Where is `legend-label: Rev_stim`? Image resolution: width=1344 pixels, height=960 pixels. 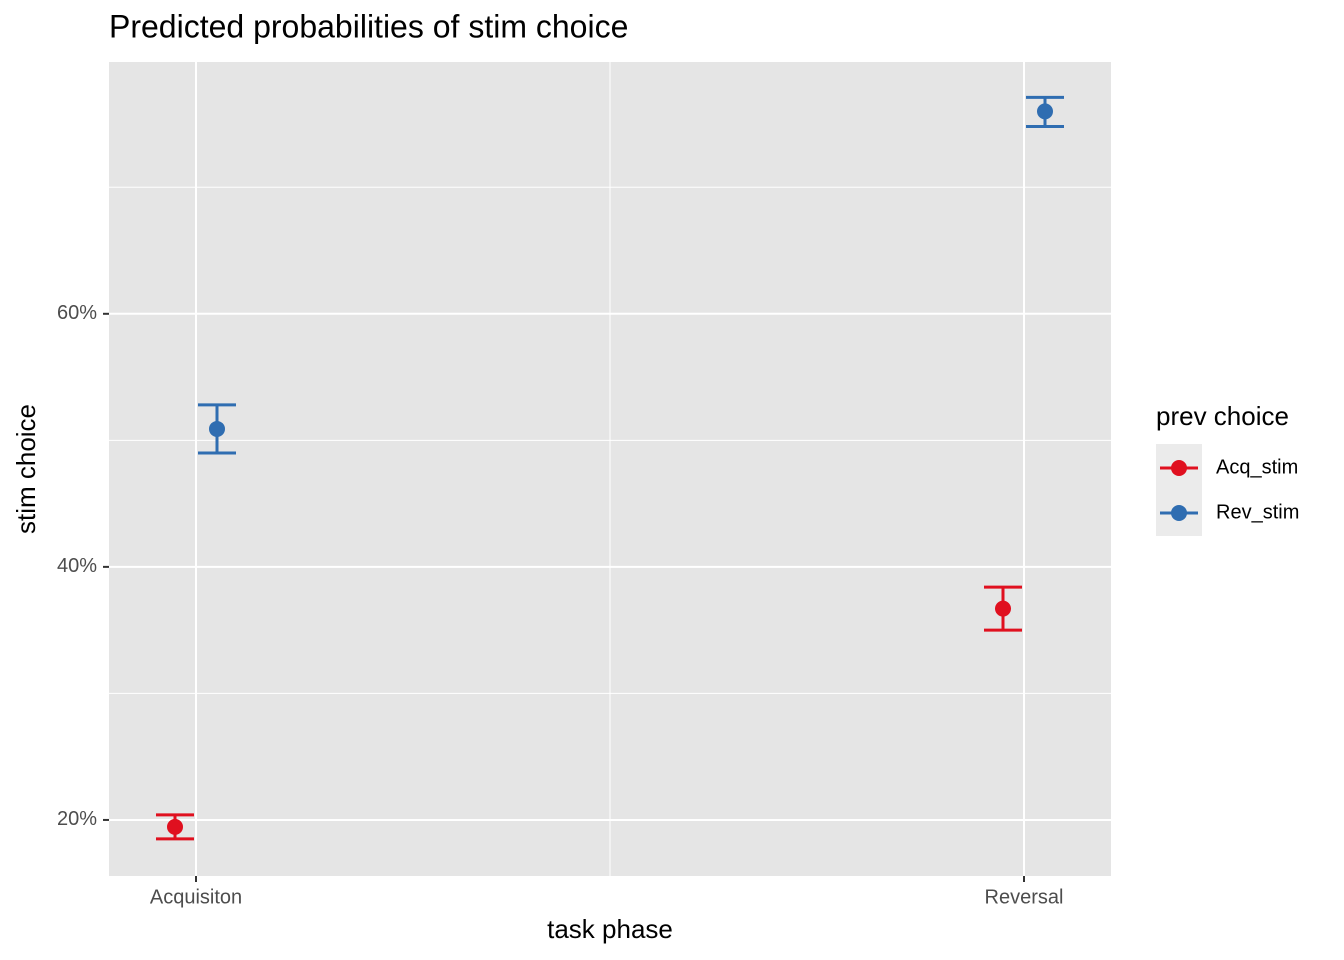
legend-label: Rev_stim is located at coordinates (1257, 512).